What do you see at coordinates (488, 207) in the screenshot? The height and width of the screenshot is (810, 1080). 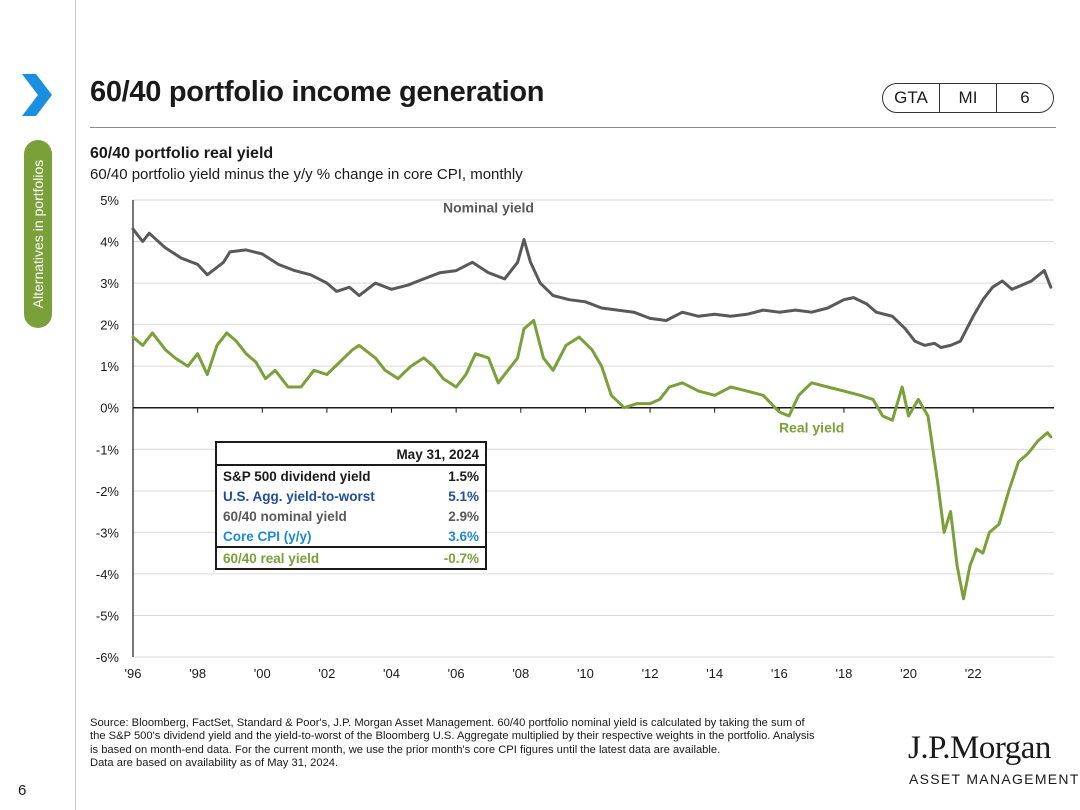 I see `nominal-yield-label: Nominal yield` at bounding box center [488, 207].